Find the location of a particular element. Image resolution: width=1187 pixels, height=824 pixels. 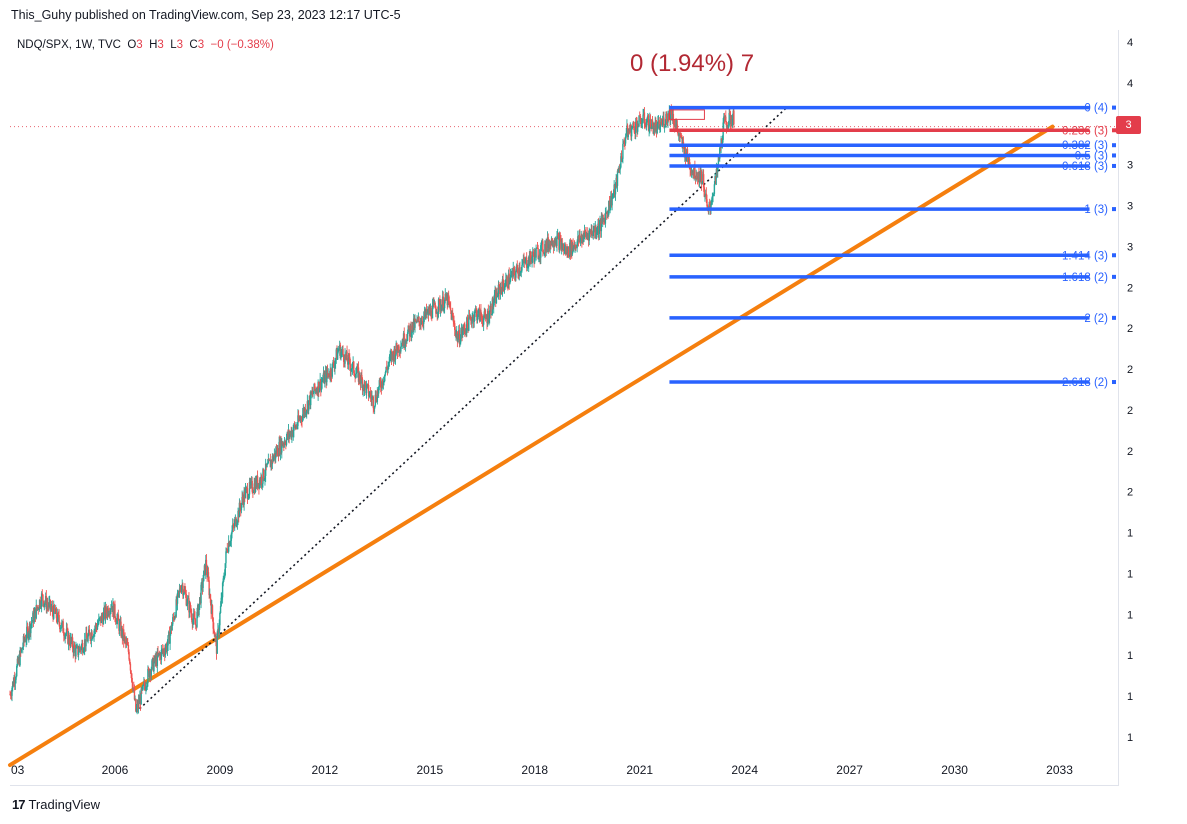

y-tick-label: 1 is located at coordinates (1130, 738).